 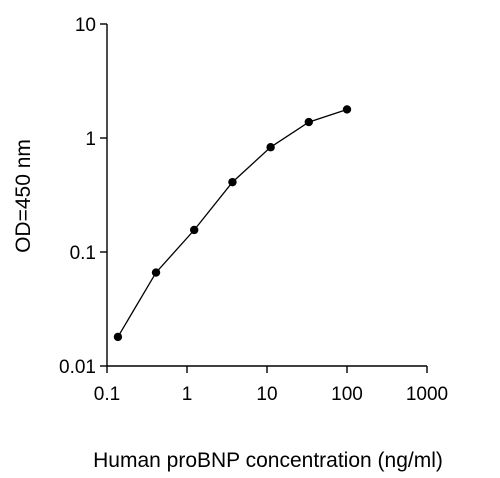 I want to click on x-tick-label: 10, so click(x=266, y=394).